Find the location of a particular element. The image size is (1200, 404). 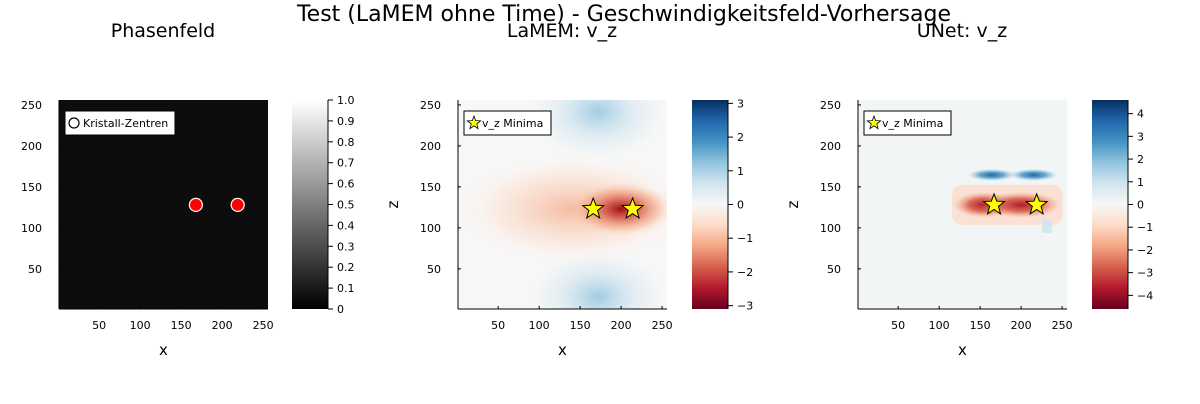

colorbar-tick-label: 0.1 is located at coordinates (346, 288).